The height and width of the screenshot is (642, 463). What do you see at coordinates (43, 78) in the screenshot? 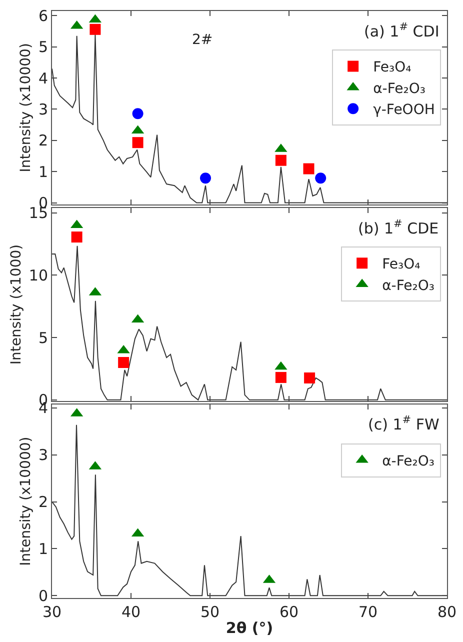
I see `y-tick-label: 4` at bounding box center [43, 78].